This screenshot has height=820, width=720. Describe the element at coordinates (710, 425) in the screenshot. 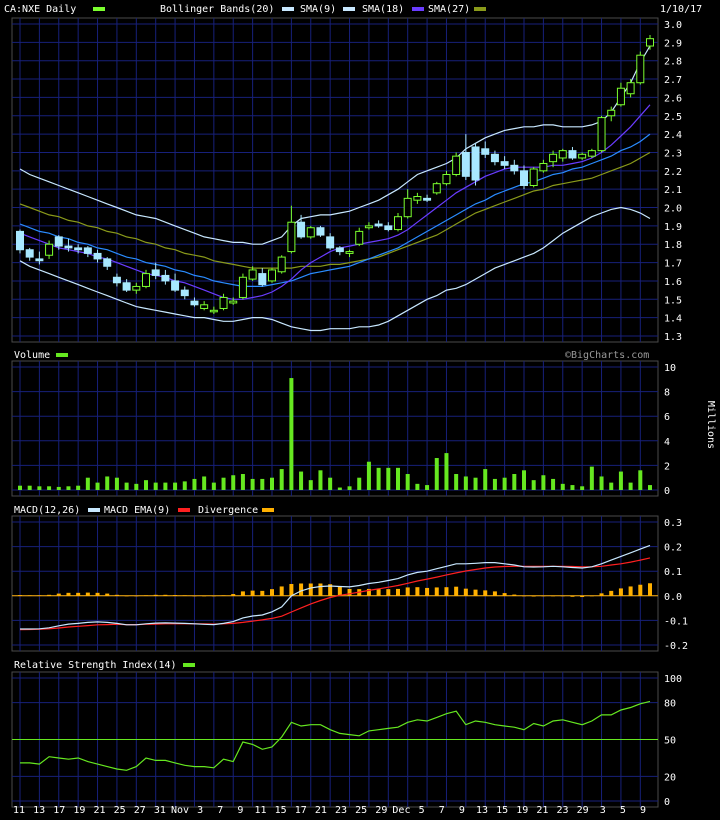

I see `volume-unit-label: Millions` at that location.